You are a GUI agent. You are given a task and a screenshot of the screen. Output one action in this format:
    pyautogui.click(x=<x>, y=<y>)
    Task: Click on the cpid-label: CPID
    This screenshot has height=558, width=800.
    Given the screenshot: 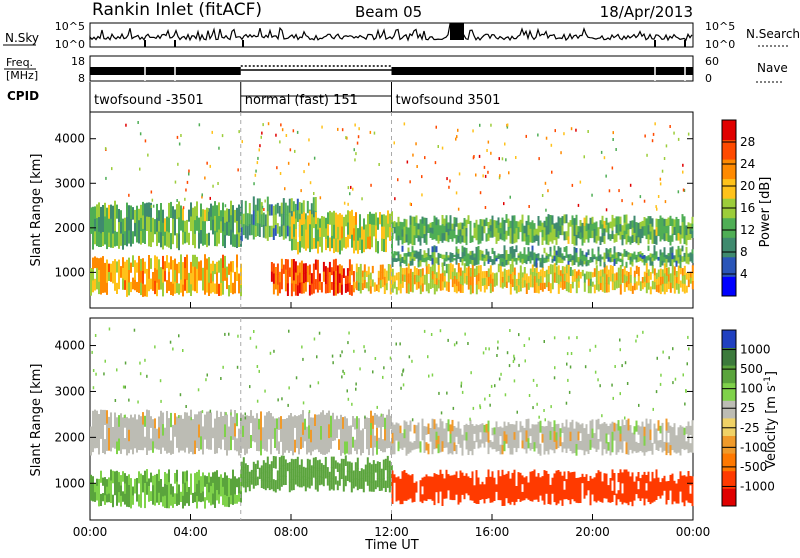 What is the action you would take?
    pyautogui.click(x=23, y=96)
    